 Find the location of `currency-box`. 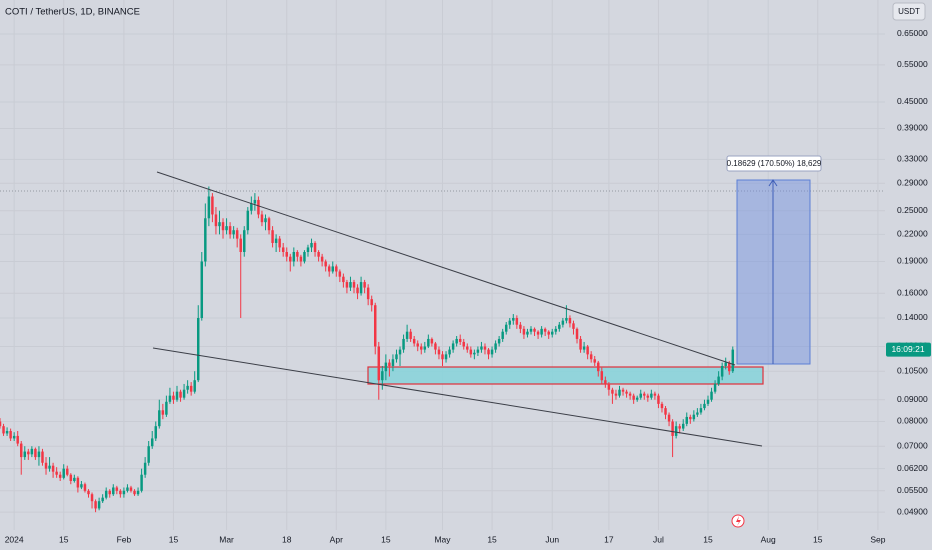

currency-box is located at coordinates (909, 11).